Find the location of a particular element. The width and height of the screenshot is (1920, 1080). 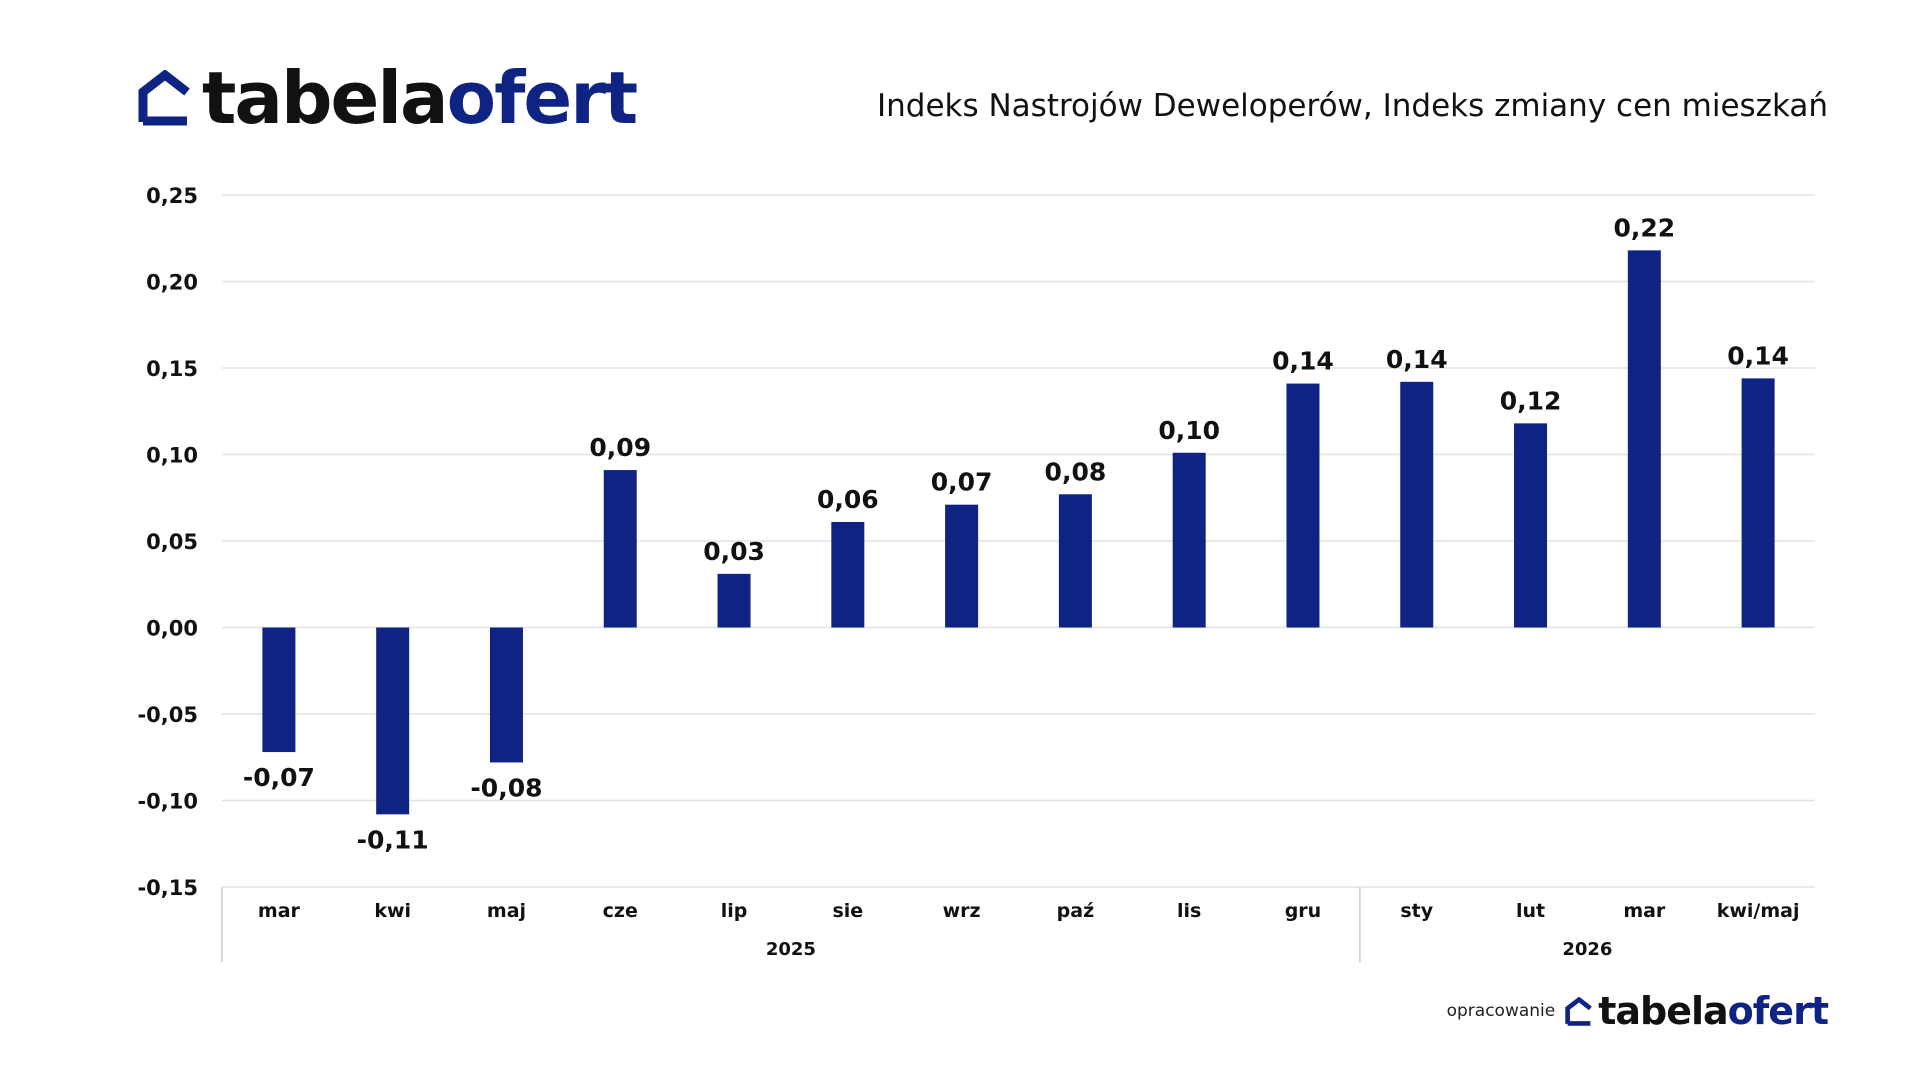

footer-brand-part1: tabela is located at coordinates (1663, 1011).